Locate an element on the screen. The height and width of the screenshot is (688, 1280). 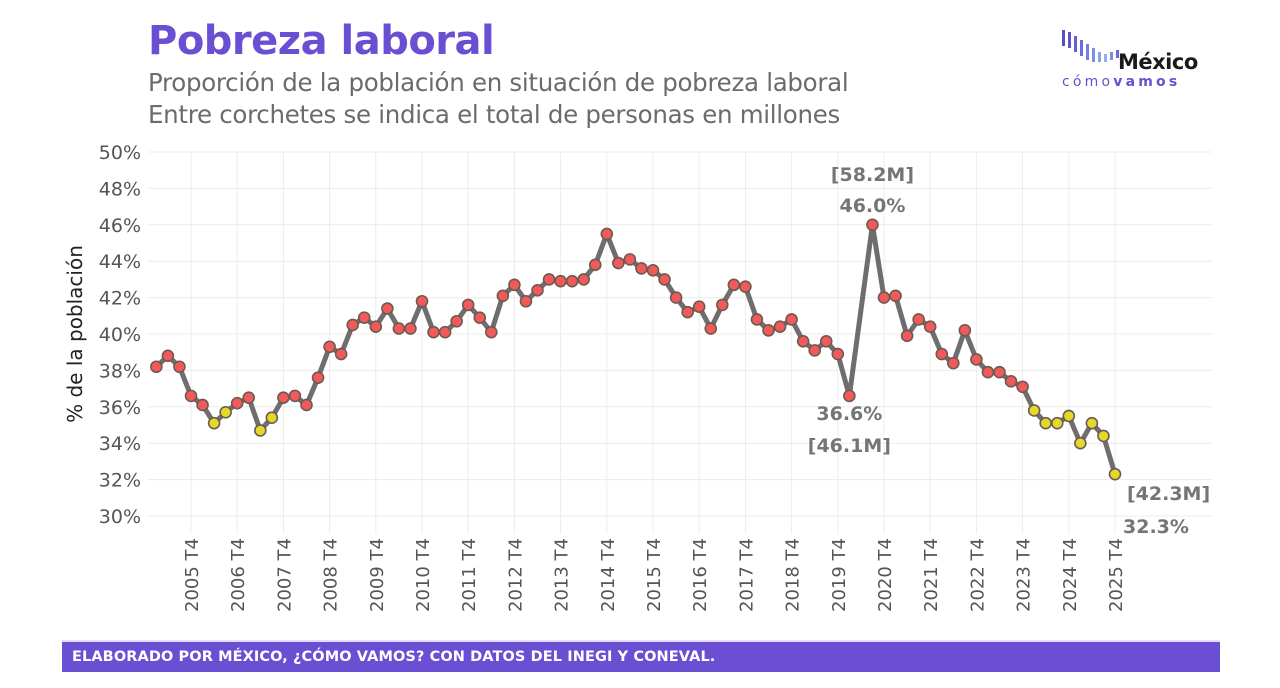
x-tick-label: 2024 T4 is located at coordinates (1070, 575).